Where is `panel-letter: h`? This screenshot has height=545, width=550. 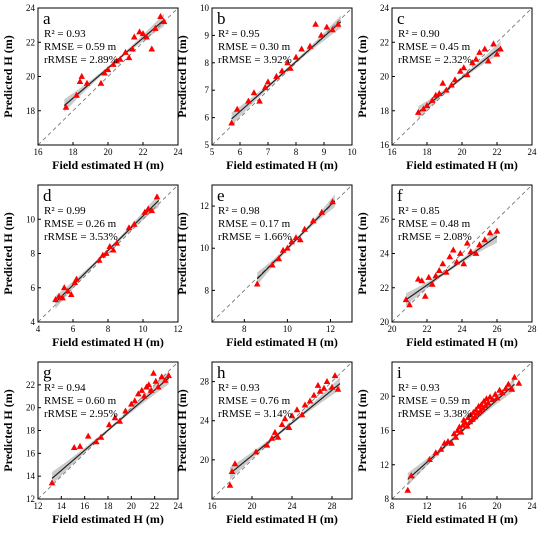
panel-letter: h is located at coordinates (221, 372).